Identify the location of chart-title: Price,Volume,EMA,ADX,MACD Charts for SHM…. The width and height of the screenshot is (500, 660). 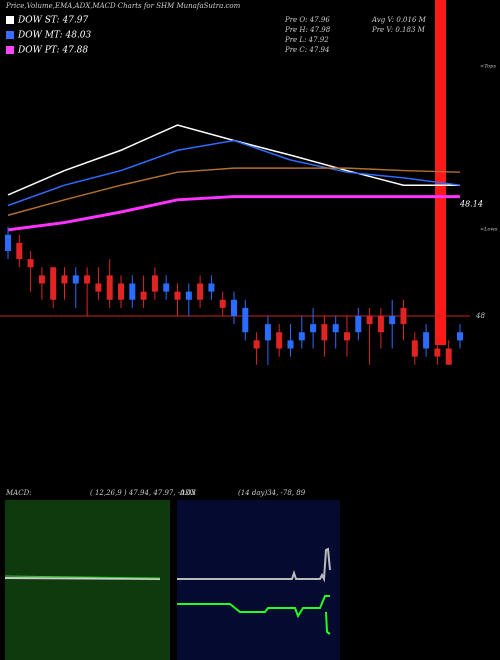
(123, 6).